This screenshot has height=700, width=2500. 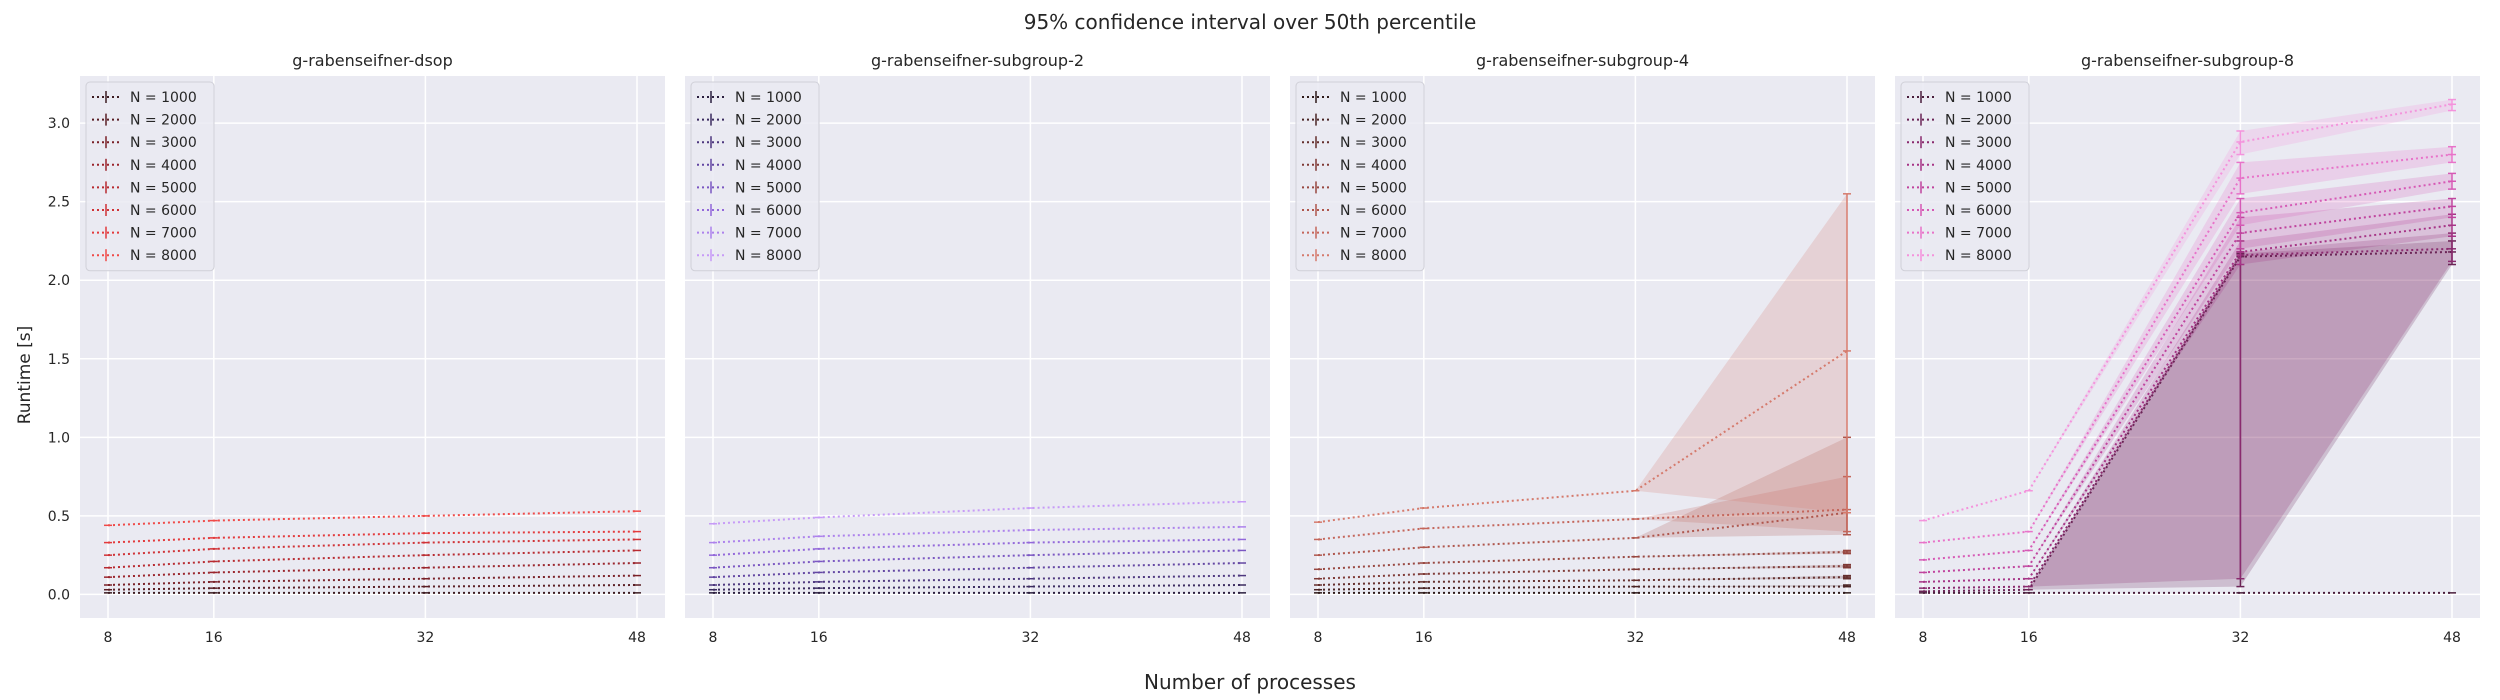 I want to click on x-axis-label: Number of processes, so click(x=1250, y=682).